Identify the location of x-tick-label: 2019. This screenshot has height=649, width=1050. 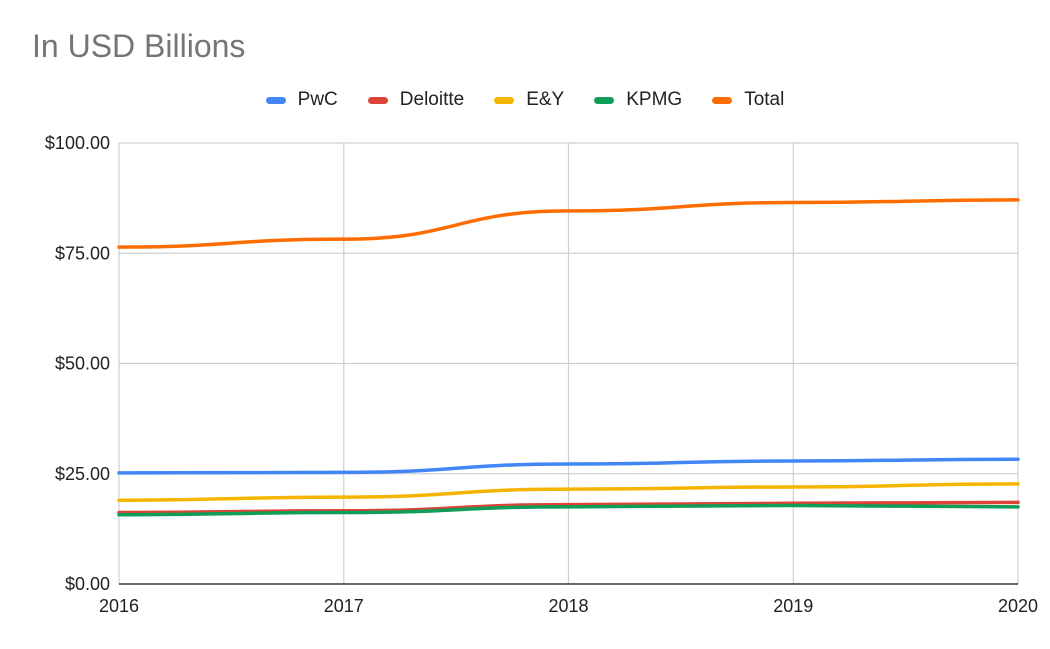
(793, 606).